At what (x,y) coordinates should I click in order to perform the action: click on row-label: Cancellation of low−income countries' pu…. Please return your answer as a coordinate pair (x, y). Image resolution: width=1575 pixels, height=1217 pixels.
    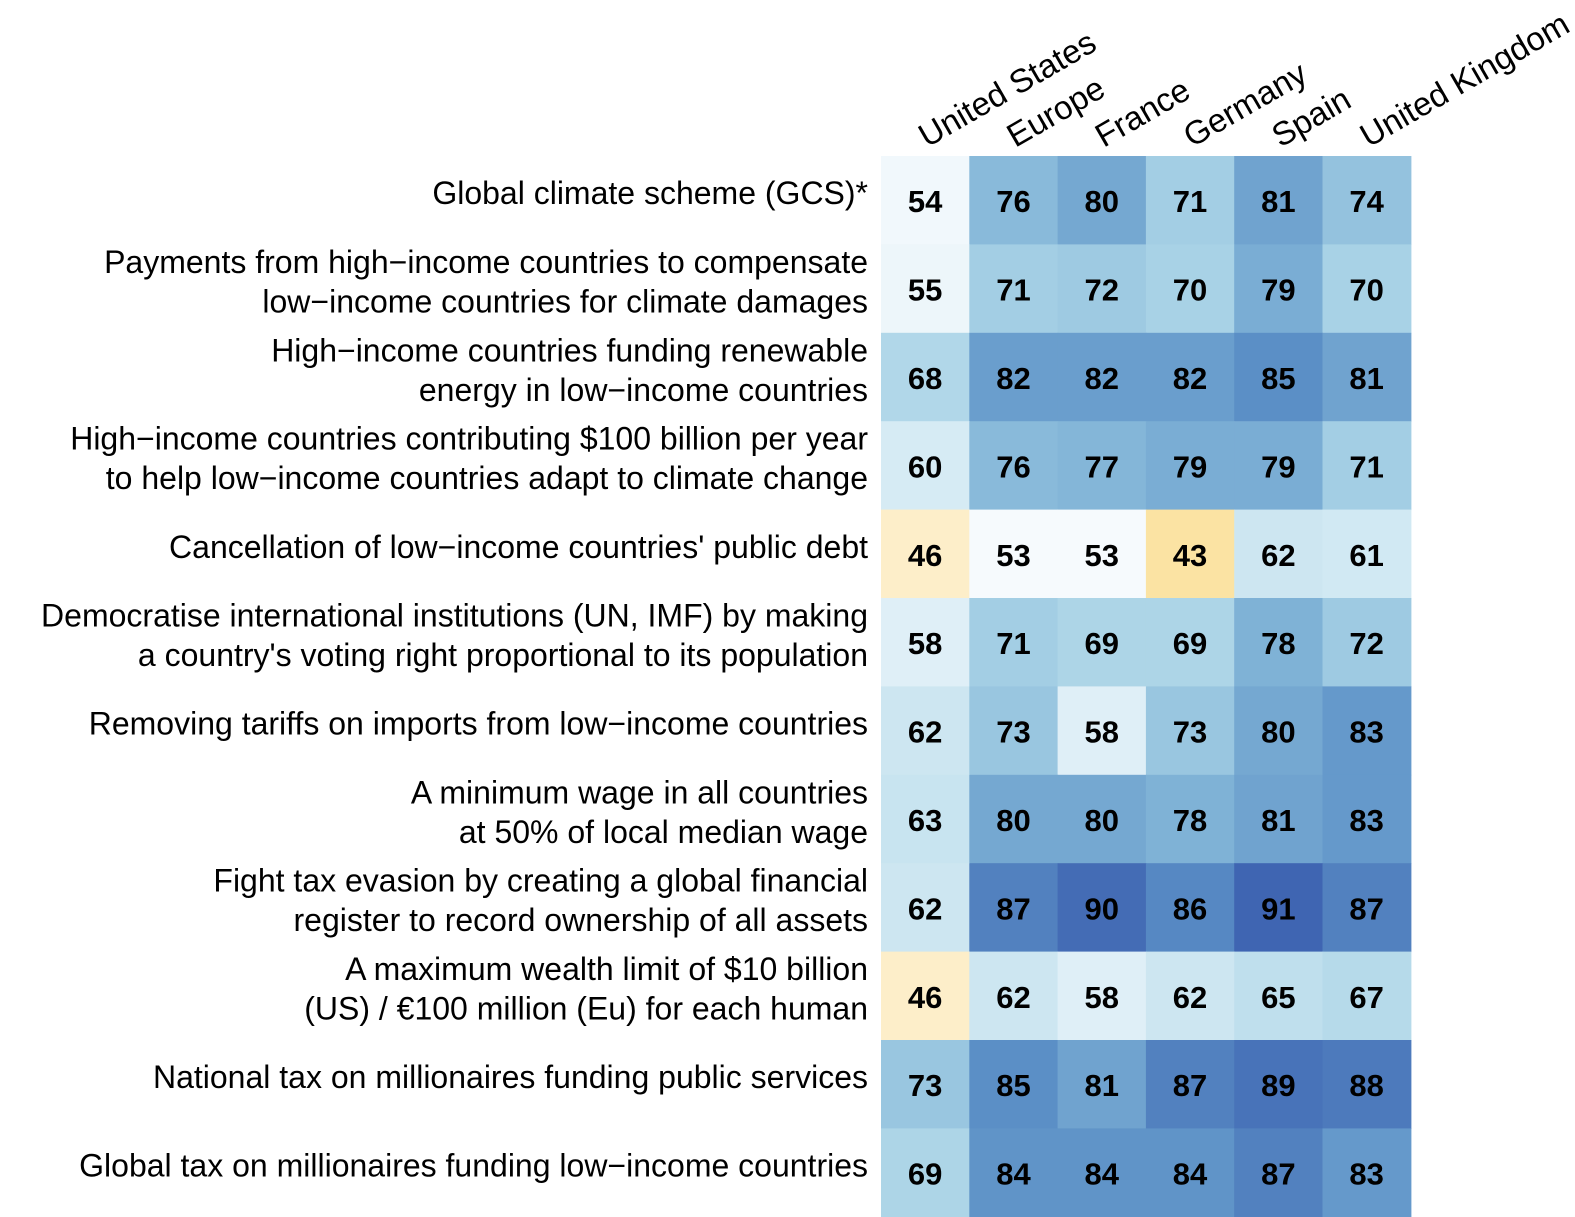
    Looking at the image, I should click on (518, 547).